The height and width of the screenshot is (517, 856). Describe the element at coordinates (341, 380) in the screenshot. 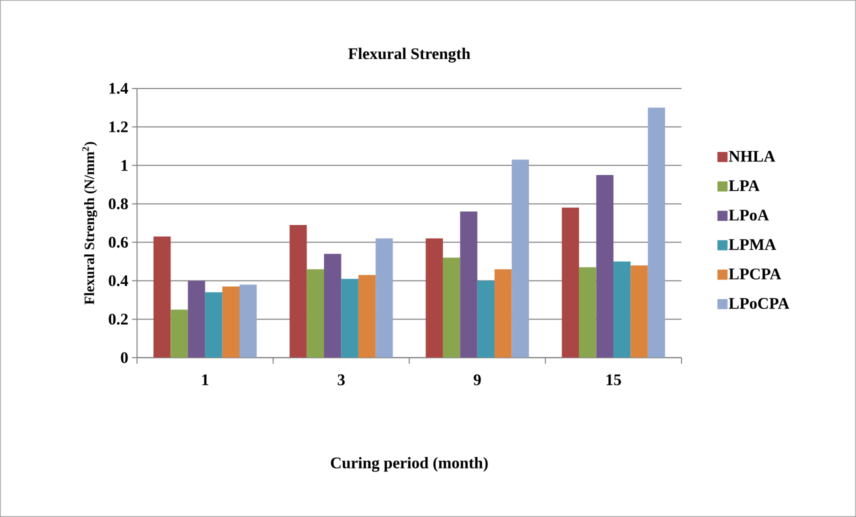

I see `x-tick-label: 3` at that location.